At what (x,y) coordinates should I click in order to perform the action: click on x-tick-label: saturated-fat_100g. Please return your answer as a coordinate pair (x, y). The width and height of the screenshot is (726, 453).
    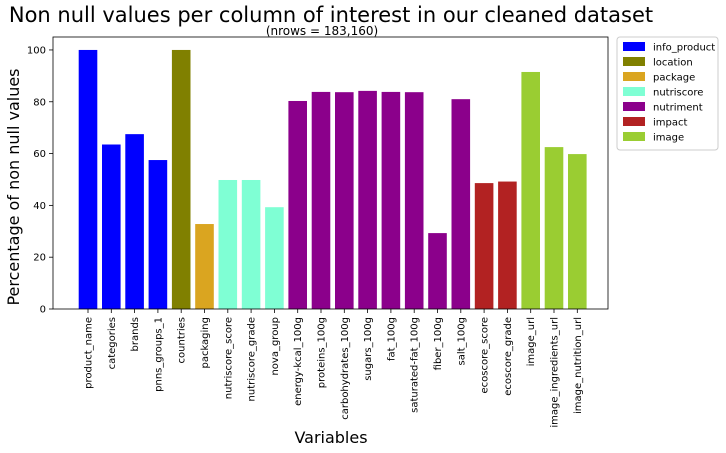
    Looking at the image, I should click on (415, 365).